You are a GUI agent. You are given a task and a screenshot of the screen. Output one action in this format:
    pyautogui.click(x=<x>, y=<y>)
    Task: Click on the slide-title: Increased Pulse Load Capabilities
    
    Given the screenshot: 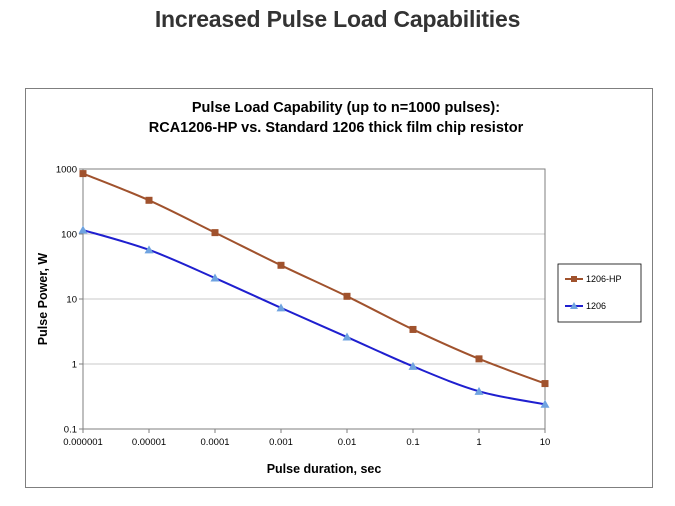 What is the action you would take?
    pyautogui.click(x=337, y=19)
    